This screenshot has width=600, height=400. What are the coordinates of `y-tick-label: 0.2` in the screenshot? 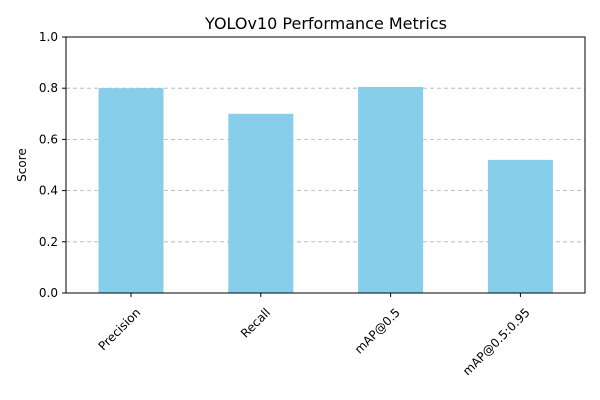 It's located at (48, 242).